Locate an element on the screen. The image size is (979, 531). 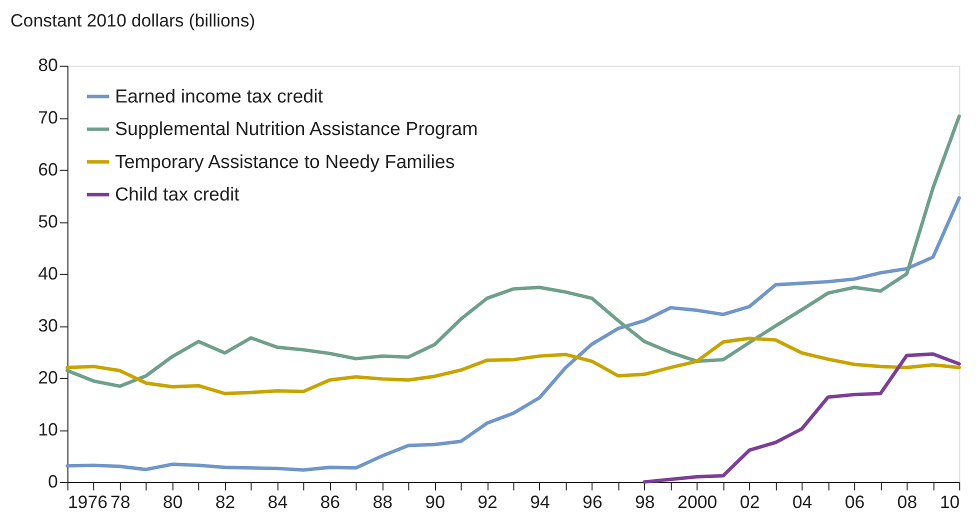
x-tick-label: 86 is located at coordinates (330, 502).